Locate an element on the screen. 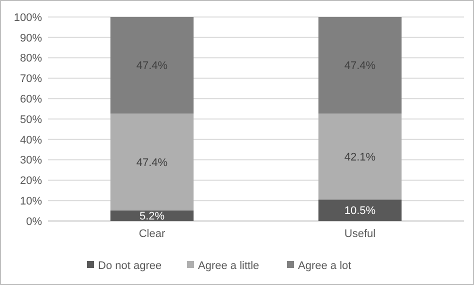 The image size is (474, 285). data-label: 42.1% is located at coordinates (360, 157).